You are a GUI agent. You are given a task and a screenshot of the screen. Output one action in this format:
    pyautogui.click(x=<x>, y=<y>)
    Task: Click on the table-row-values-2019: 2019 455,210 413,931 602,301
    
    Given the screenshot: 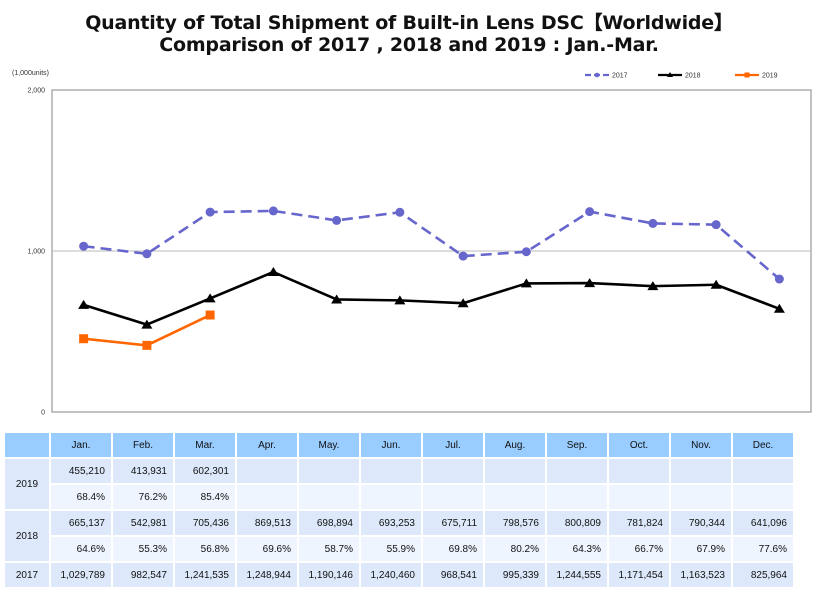 What is the action you would take?
    pyautogui.click(x=399, y=484)
    